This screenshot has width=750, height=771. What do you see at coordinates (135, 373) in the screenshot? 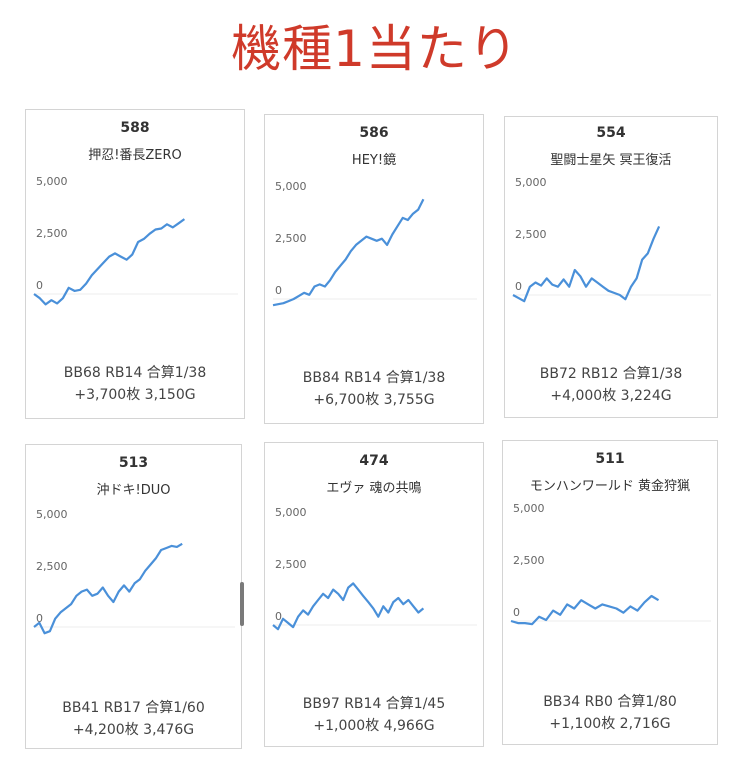
I see `bonus-stats: BB68 RB14 合算1/38` at bounding box center [135, 373].